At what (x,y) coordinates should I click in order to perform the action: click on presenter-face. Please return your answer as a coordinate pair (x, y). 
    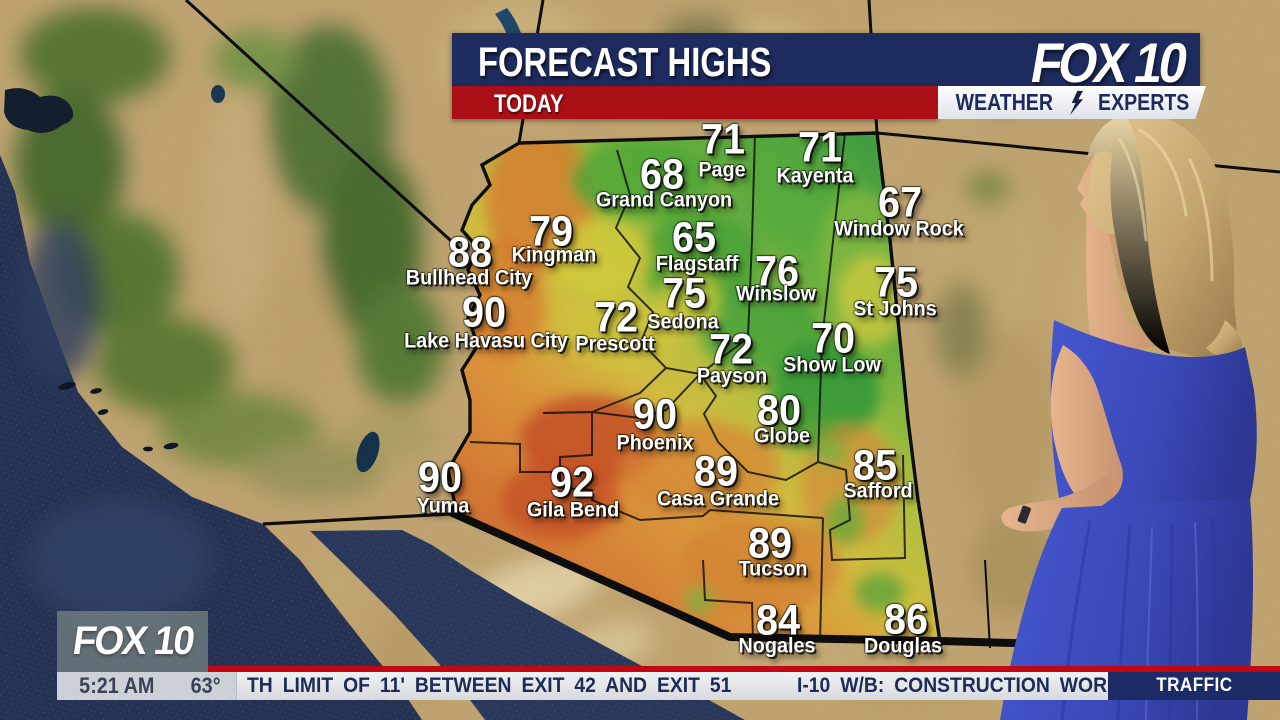
    Looking at the image, I should click on (1118, 252).